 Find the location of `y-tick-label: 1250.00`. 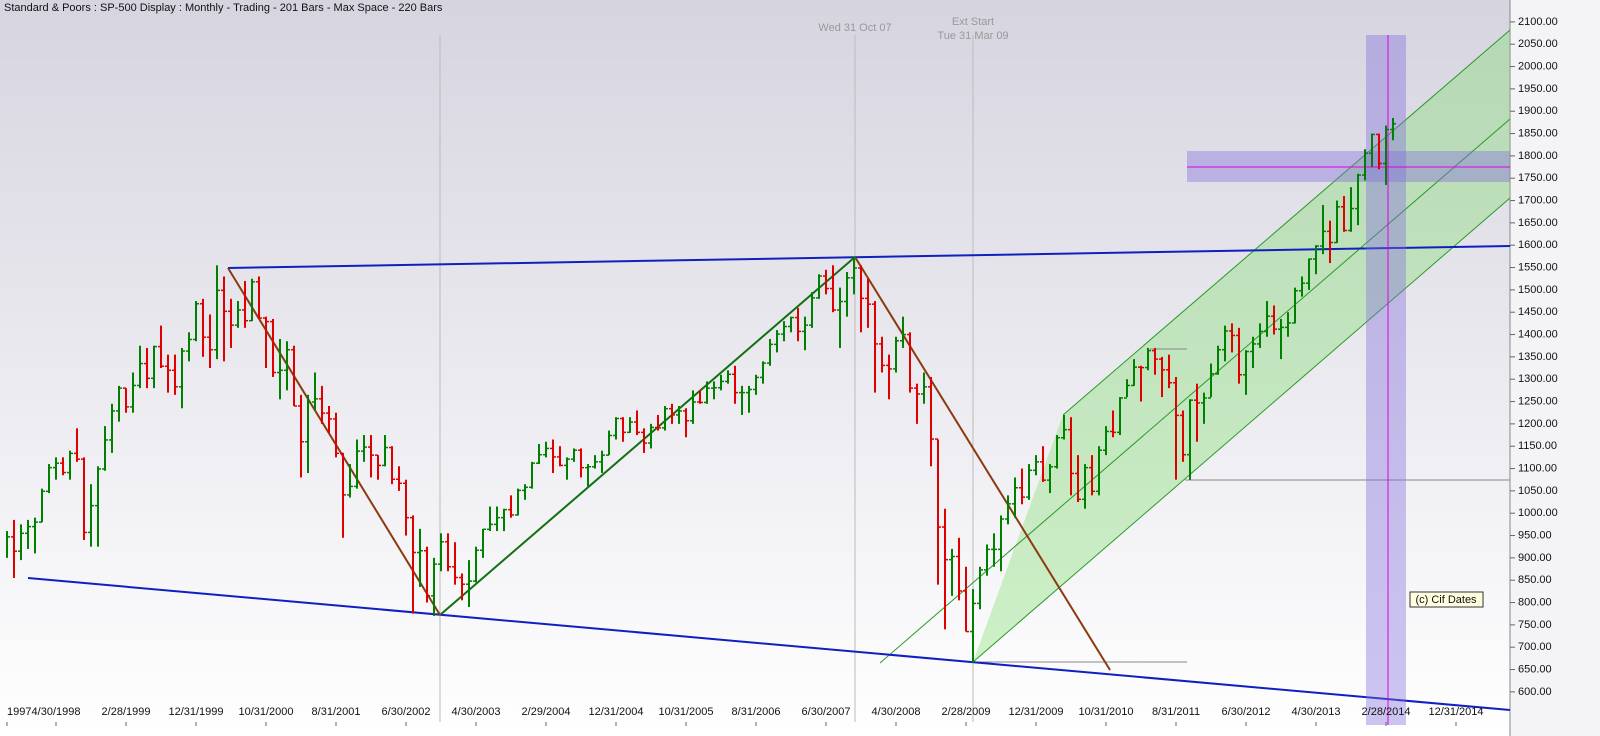

y-tick-label: 1250.00 is located at coordinates (1538, 401).